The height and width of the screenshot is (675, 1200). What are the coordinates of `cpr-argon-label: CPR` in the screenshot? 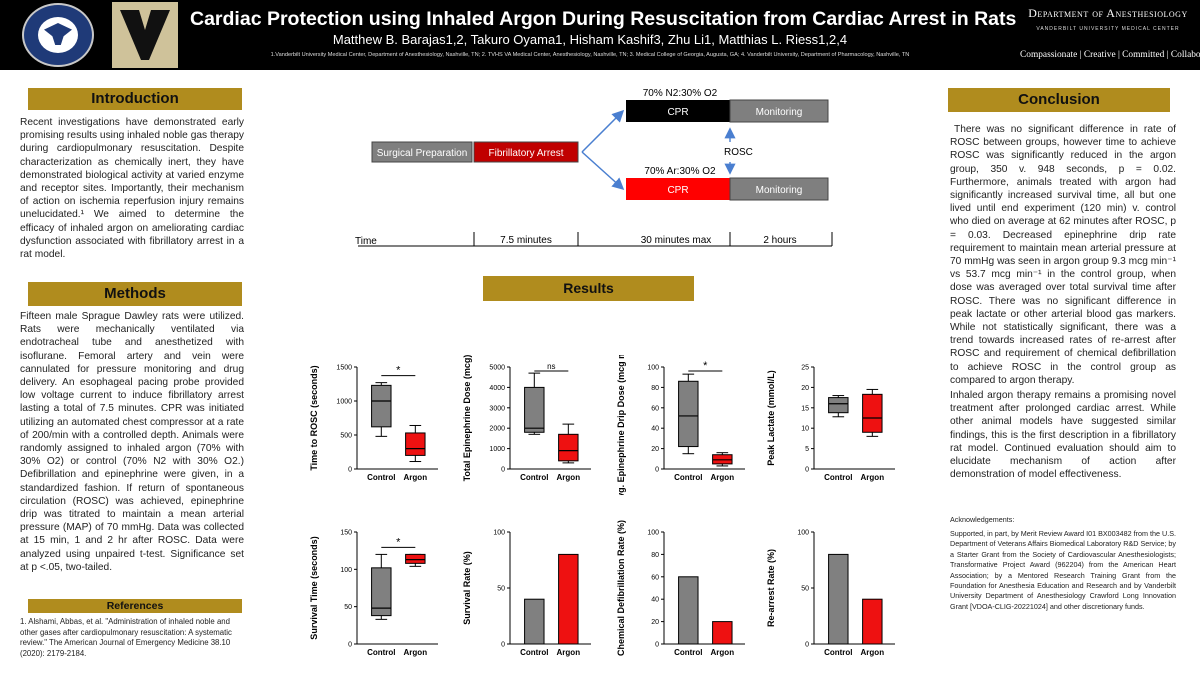 It's located at (677, 190).